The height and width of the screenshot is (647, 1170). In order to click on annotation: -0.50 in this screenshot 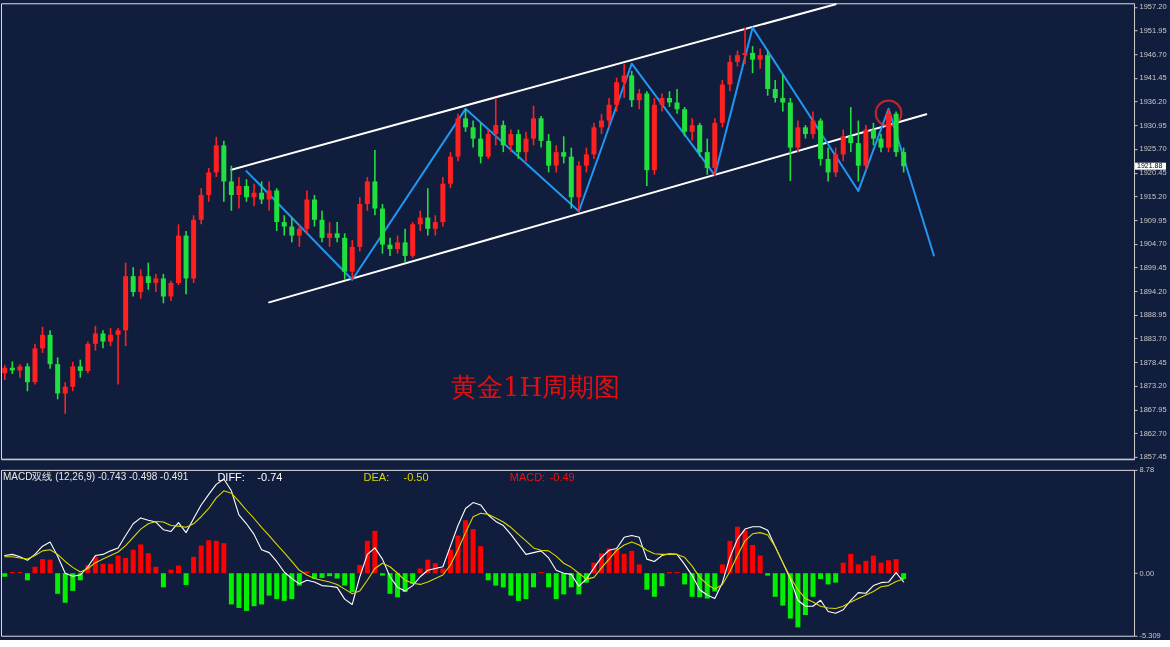, I will do `click(416, 476)`.